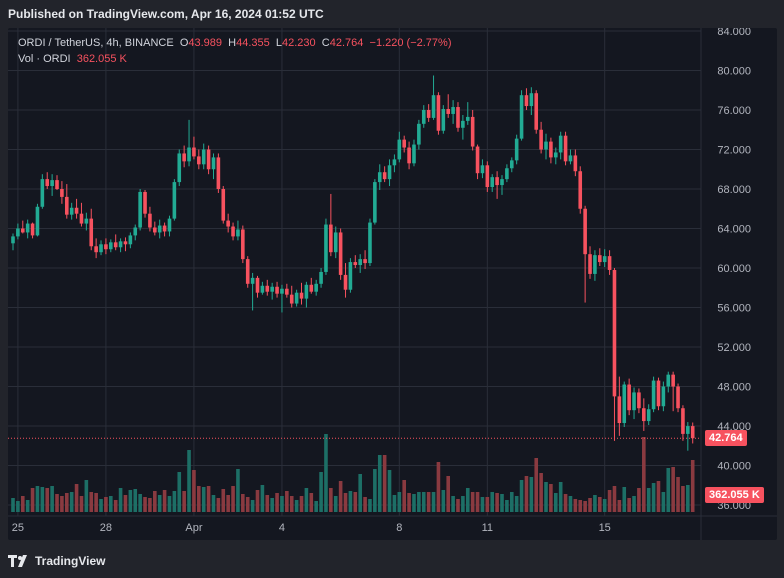 The image size is (784, 578). Describe the element at coordinates (96, 43) in the screenshot. I see `symbol-label: ORDI / TetherUS, 4h, BINANCE` at that location.